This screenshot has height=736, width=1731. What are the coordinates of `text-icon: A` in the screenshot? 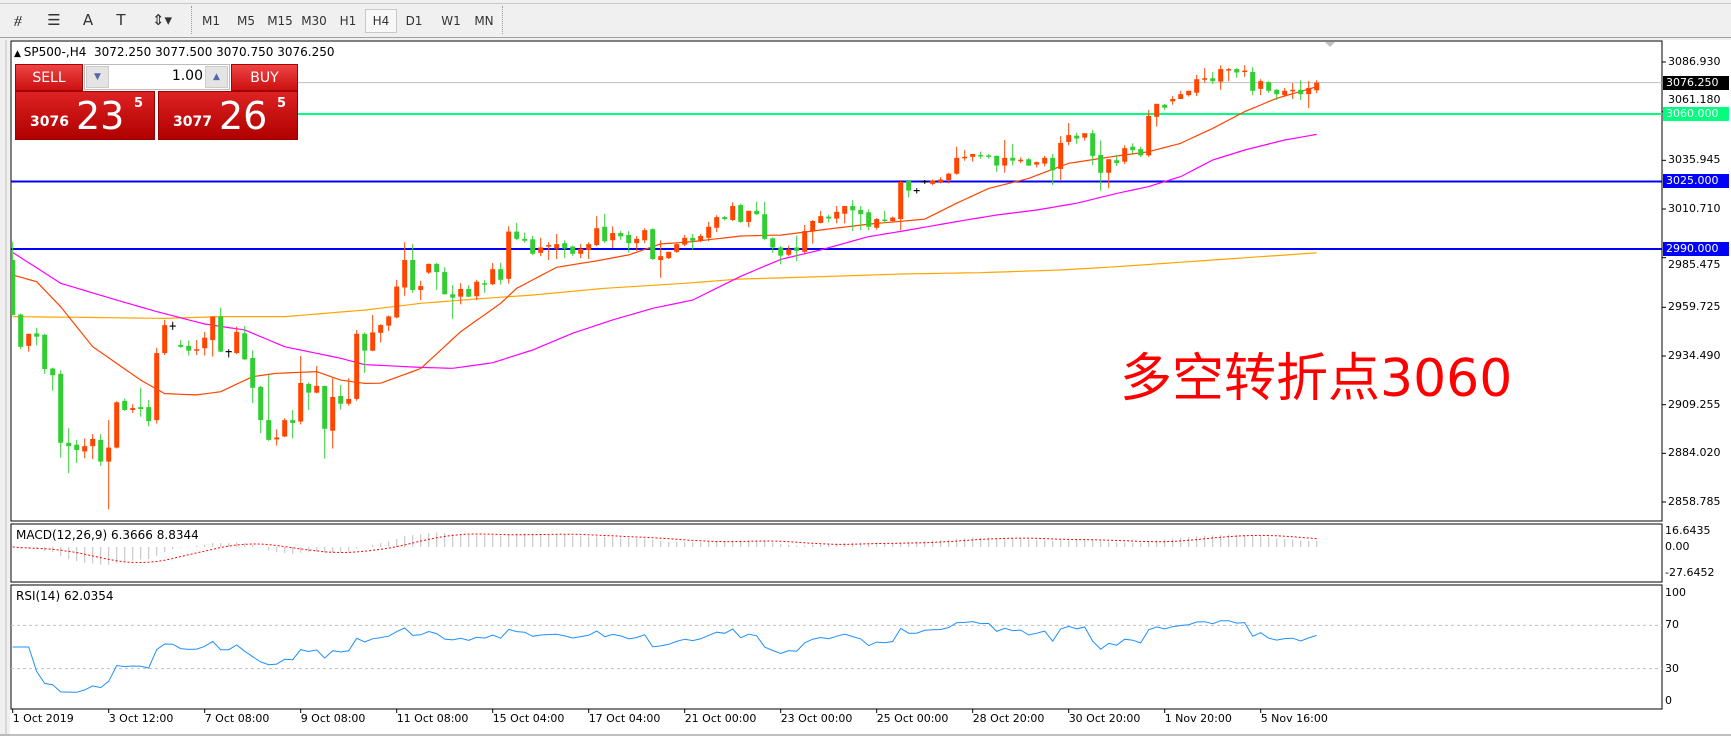 It's located at (88, 20).